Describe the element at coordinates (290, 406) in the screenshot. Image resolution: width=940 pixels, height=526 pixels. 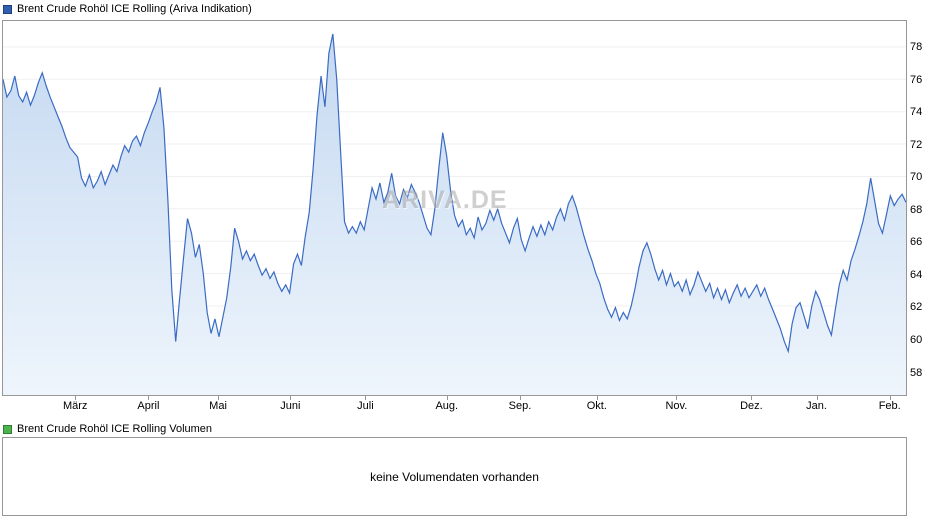
I see `x-axis-label: Juni` at that location.